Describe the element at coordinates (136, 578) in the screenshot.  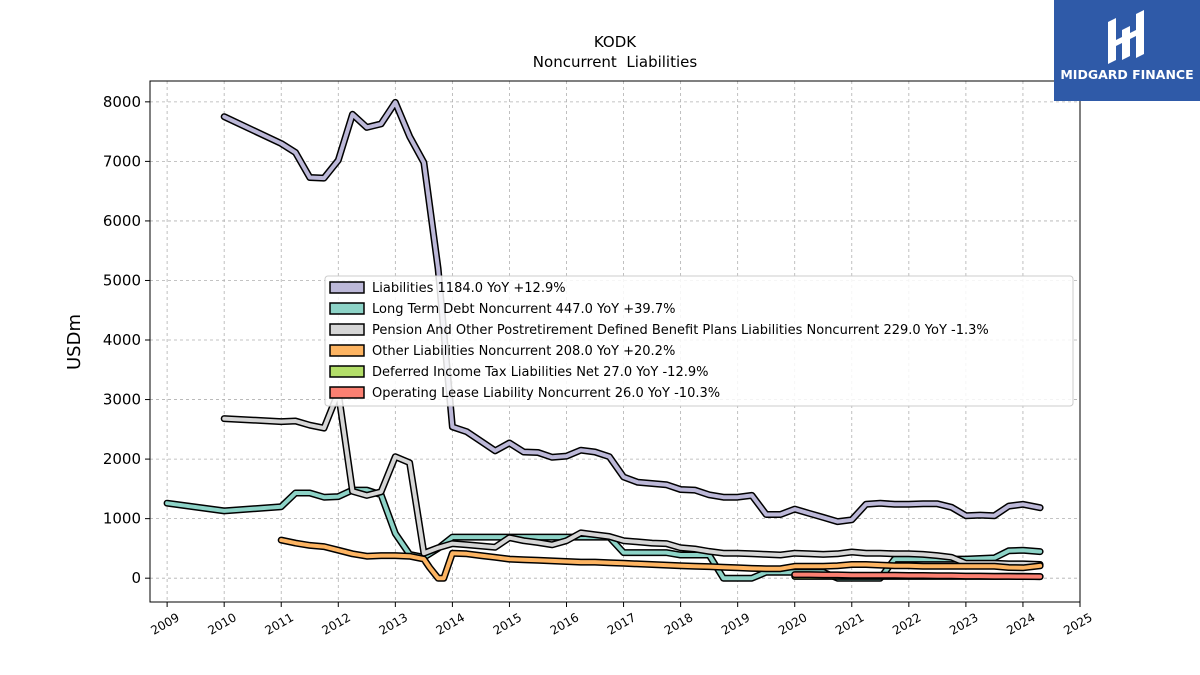
I see `y-tick-label: 0` at that location.